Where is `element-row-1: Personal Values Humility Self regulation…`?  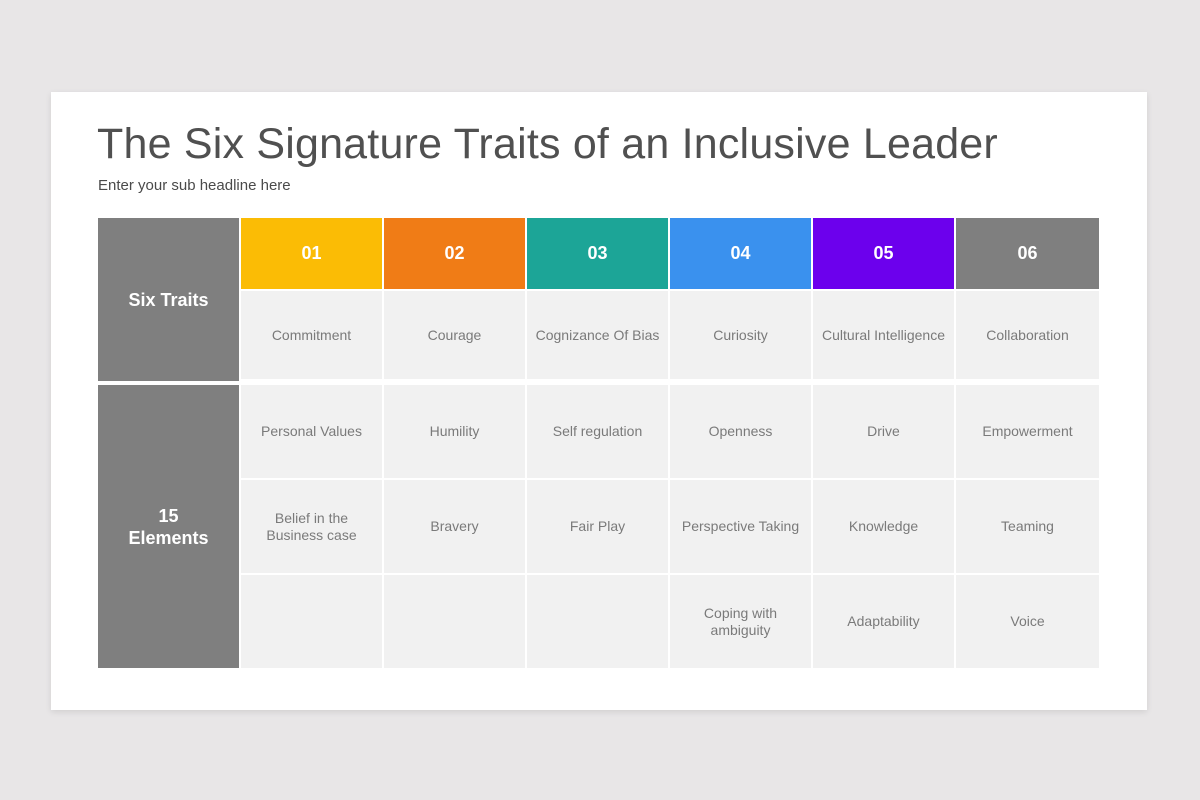
element-row-1: Personal Values Humility Self regulation… is located at coordinates (670, 432).